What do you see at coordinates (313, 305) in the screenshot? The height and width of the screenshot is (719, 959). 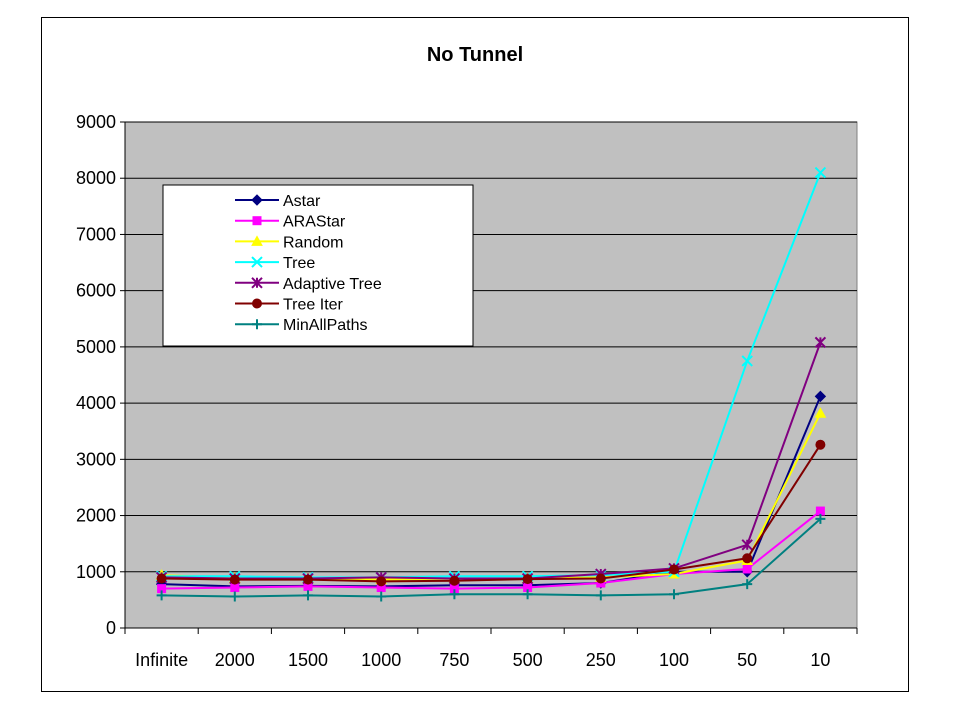 I see `legend-label: Tree Iter` at bounding box center [313, 305].